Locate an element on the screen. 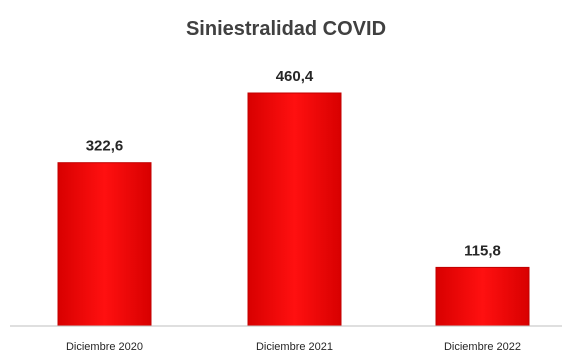 The height and width of the screenshot is (354, 572). chart-title: Siniestralidad COVID is located at coordinates (286, 29).